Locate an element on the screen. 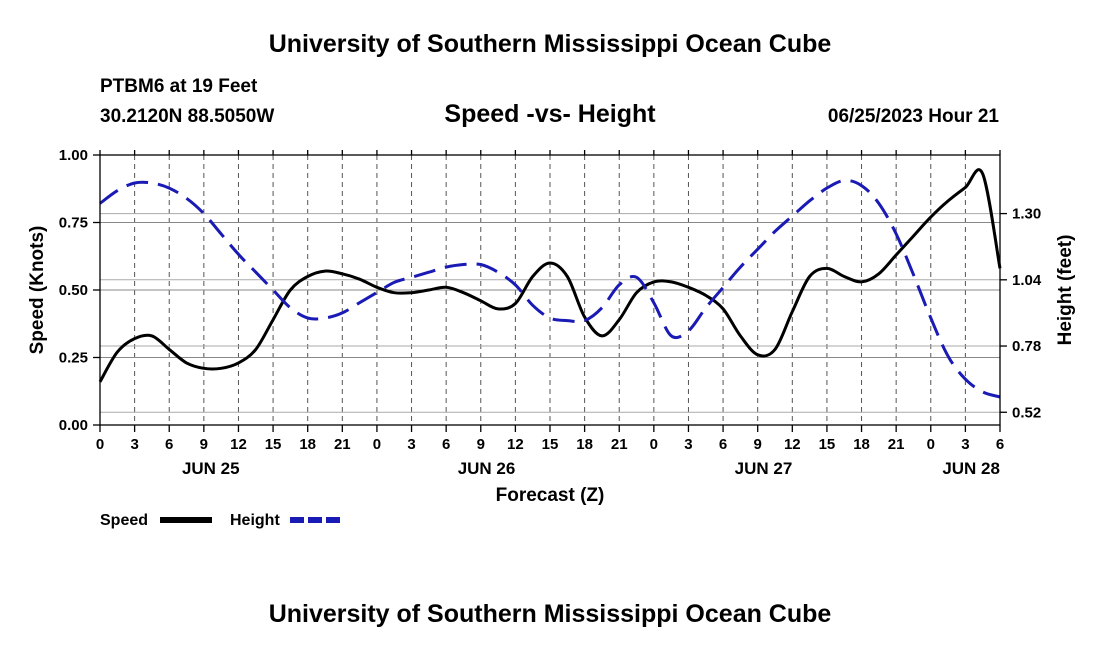  y2-tick-label: 0.52 is located at coordinates (1026, 412).